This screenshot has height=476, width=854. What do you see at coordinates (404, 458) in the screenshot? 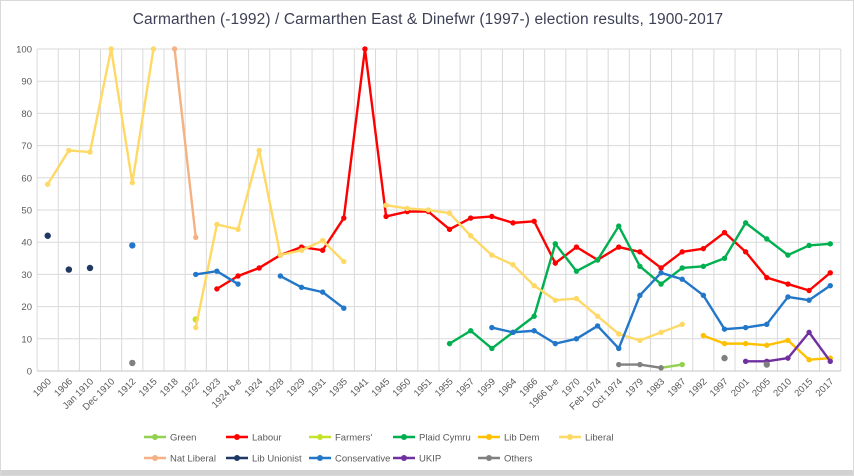
I see `legend-swatch-marker-ukip` at bounding box center [404, 458].